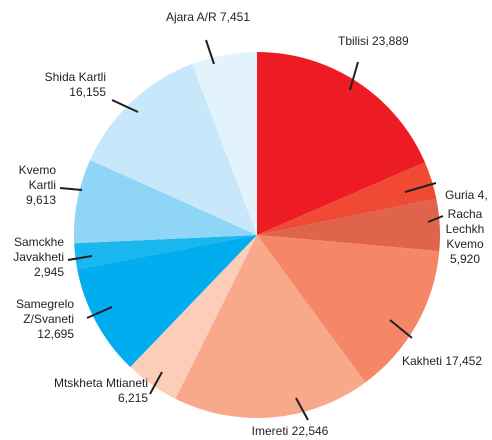 The width and height of the screenshot is (492, 440). What do you see at coordinates (208, 17) in the screenshot?
I see `slice-label: Ajara A/R 7,451` at bounding box center [208, 17].